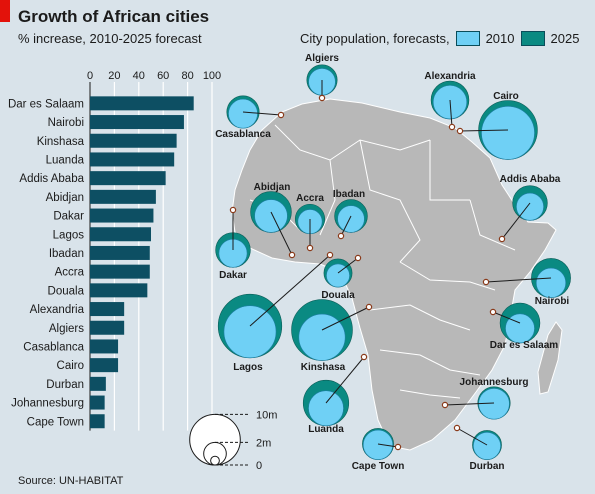 This screenshot has height=494, width=595. What do you see at coordinates (55, 422) in the screenshot?
I see `category-label: Cape Town` at bounding box center [55, 422].